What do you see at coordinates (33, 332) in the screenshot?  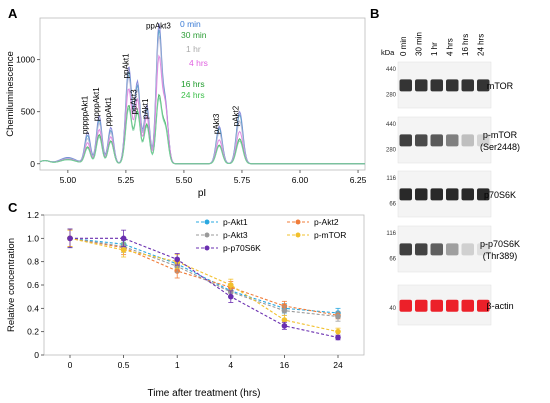 I see `y-tick-label-c: 0.2` at bounding box center [33, 332].